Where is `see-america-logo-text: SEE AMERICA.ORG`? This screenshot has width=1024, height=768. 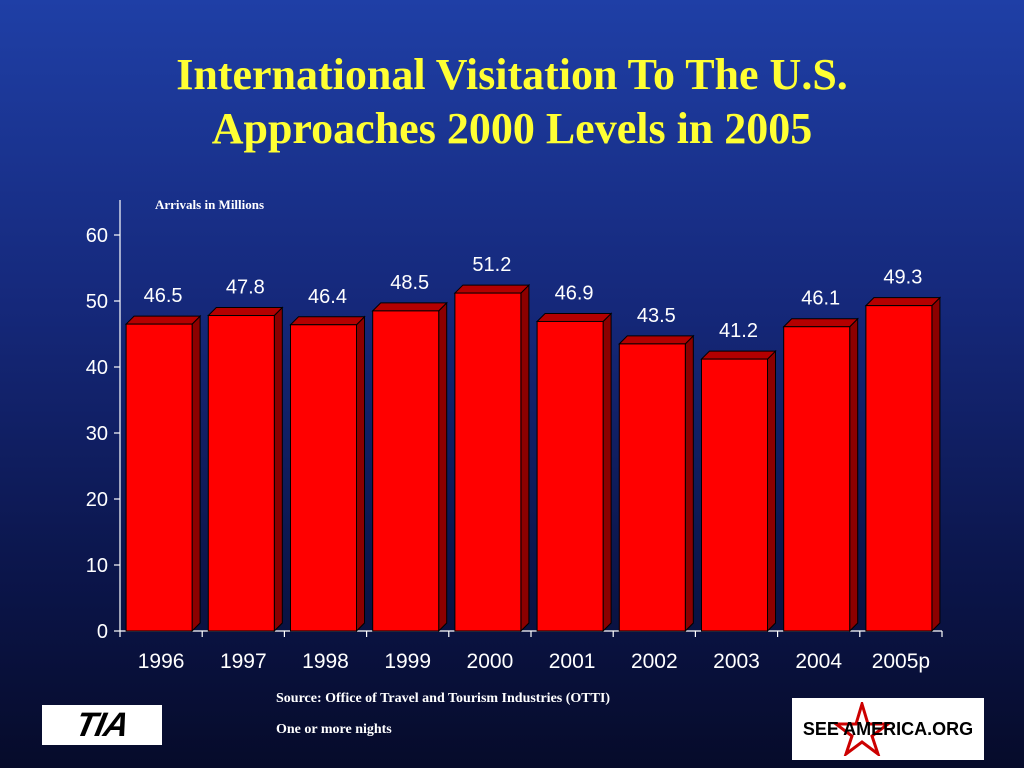 see-america-logo-text: SEE AMERICA.ORG is located at coordinates (888, 728).